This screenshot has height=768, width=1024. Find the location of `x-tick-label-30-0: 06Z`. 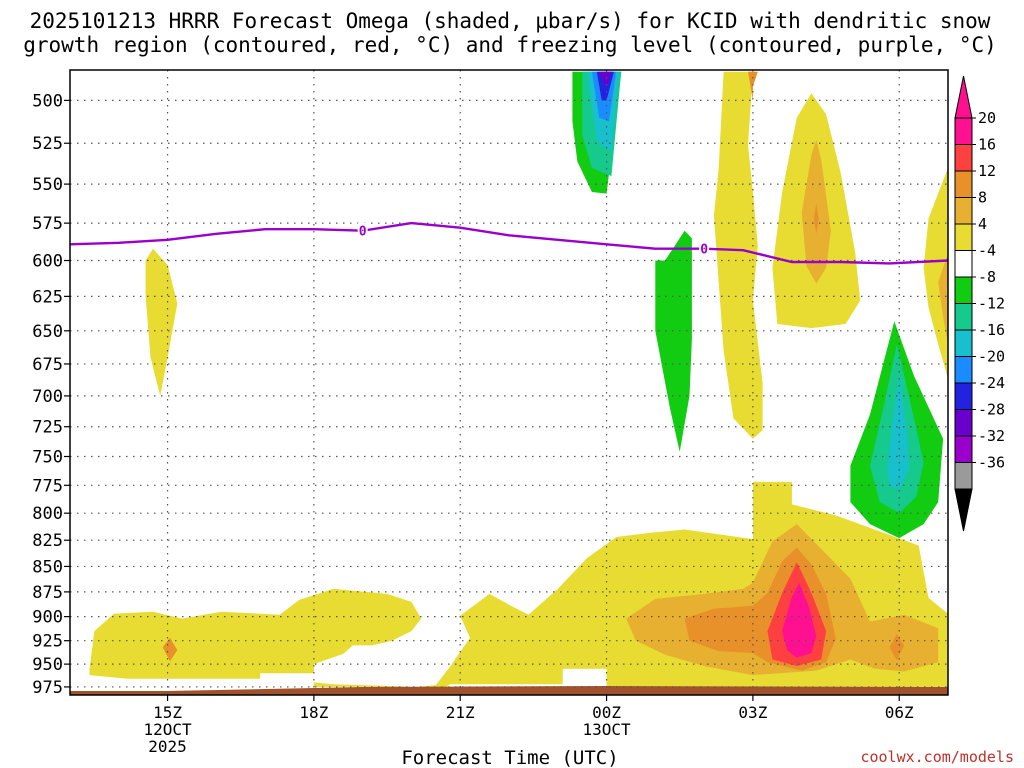

x-tick-label-30-0: 06Z is located at coordinates (899, 712).